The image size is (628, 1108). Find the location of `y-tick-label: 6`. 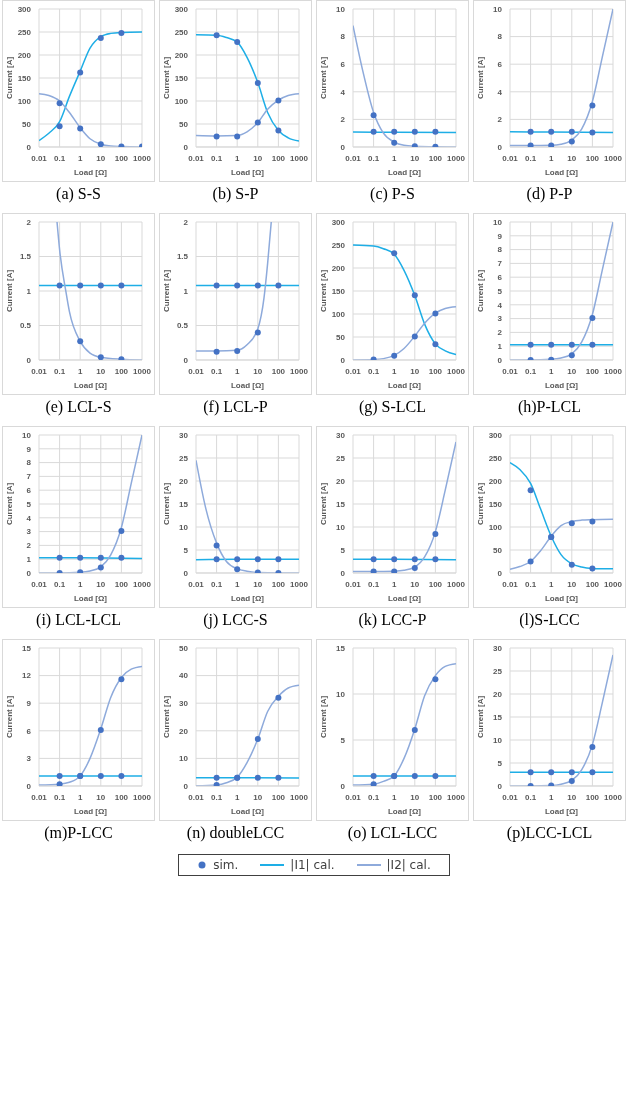

y-tick-label: 6 is located at coordinates (500, 278).